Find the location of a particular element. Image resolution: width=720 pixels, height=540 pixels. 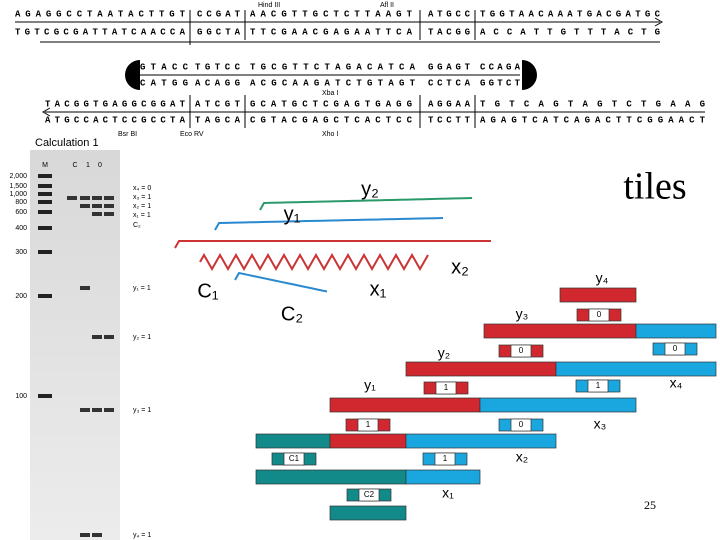

tile-label: x₃ is located at coordinates (600, 424).